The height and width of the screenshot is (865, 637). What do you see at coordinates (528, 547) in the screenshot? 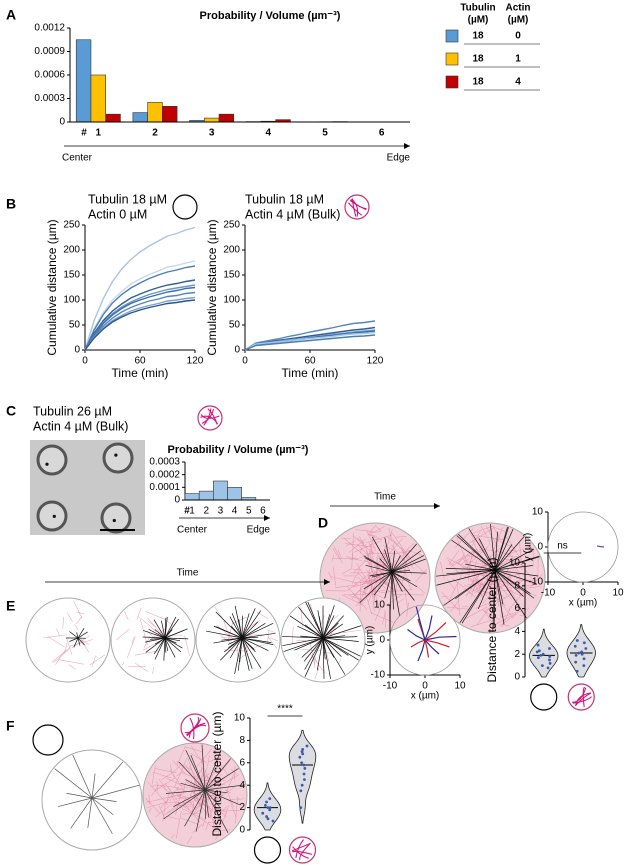
I see `y-axis-label: y (µm)` at bounding box center [528, 547].